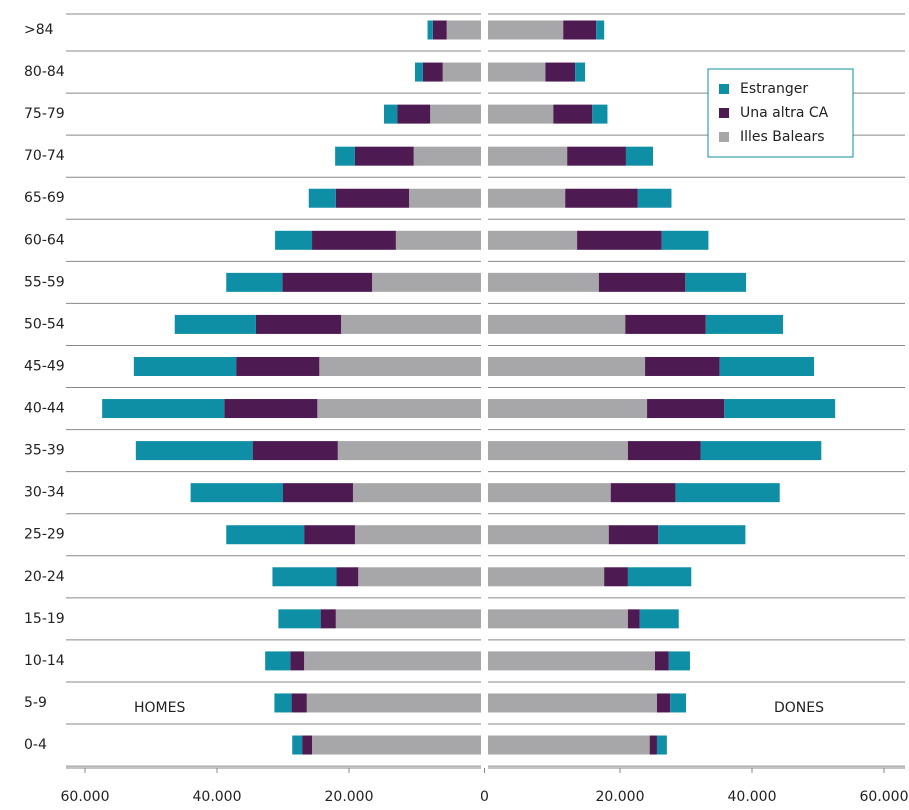  Describe the element at coordinates (44, 282) in the screenshot. I see `y-tick-label: 55-59` at that location.